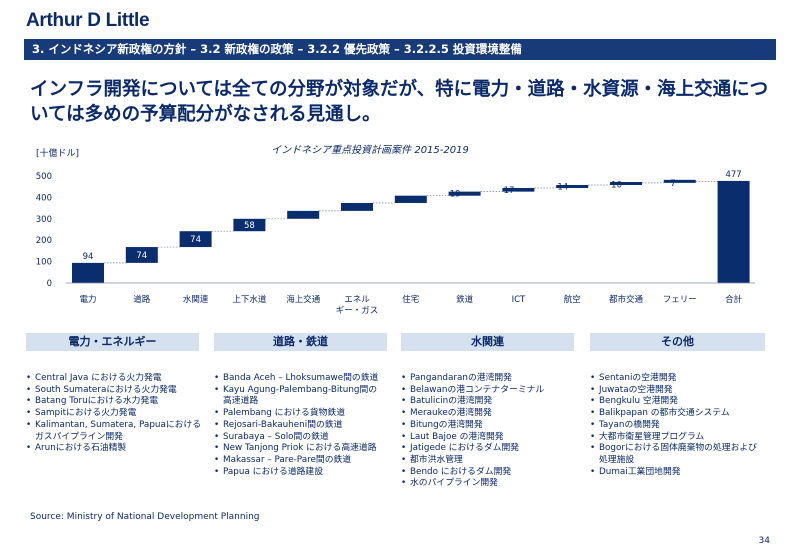 This screenshot has height=553, width=800. I want to click on page-number: 34, so click(764, 541).